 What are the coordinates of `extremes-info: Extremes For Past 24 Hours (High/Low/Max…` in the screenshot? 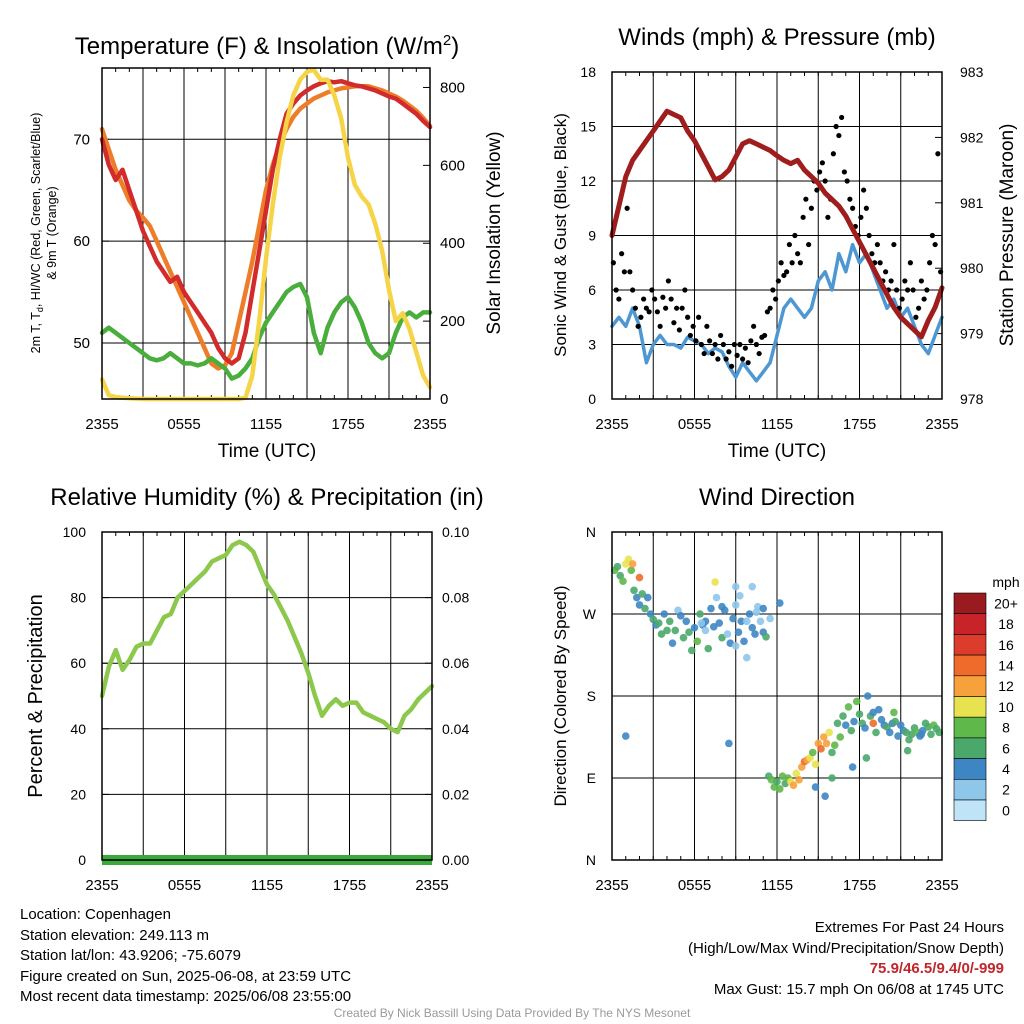 It's located at (846, 959).